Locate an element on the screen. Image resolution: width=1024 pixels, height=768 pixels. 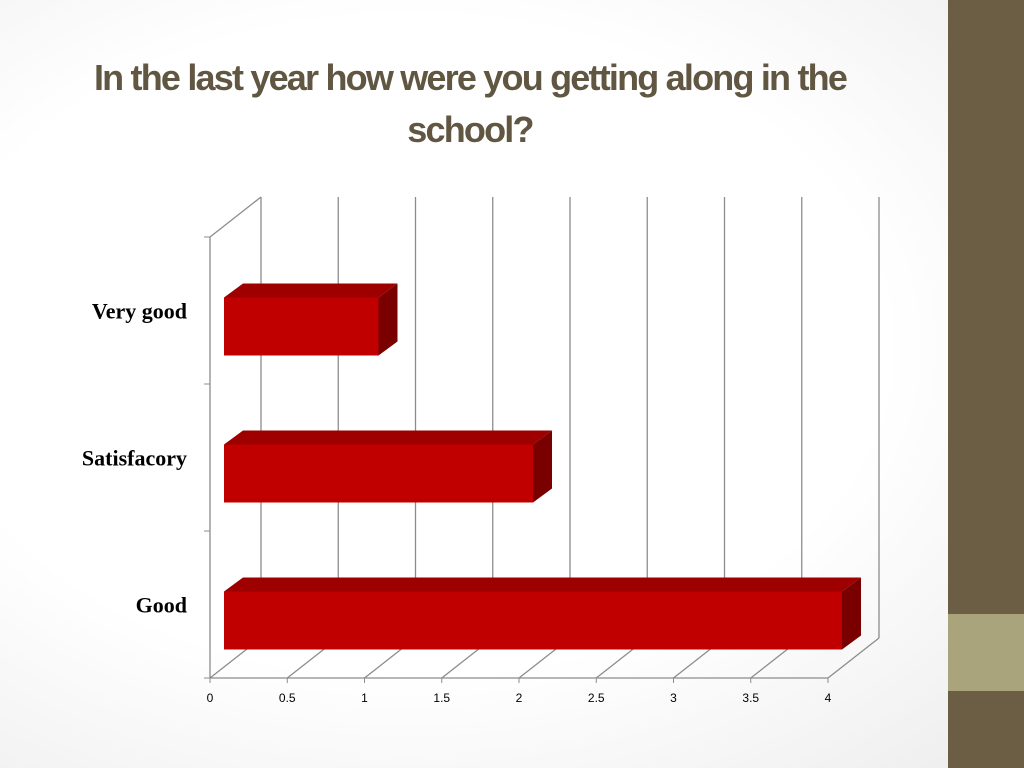
x-tick-label: 2 is located at coordinates (519, 698).